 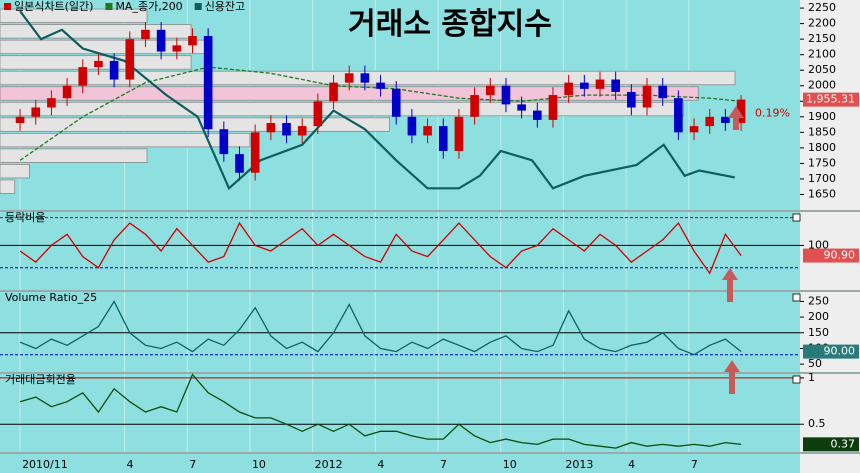 What do you see at coordinates (822, 23) in the screenshot?
I see `y-tick-label: 2200` at bounding box center [822, 23].